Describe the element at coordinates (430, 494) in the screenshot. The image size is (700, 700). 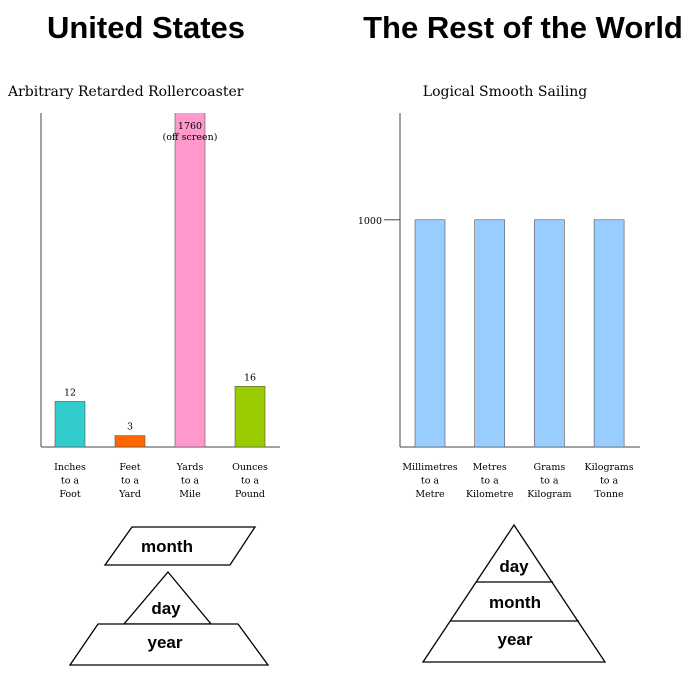
I see `x-tick-label: Metre` at that location.